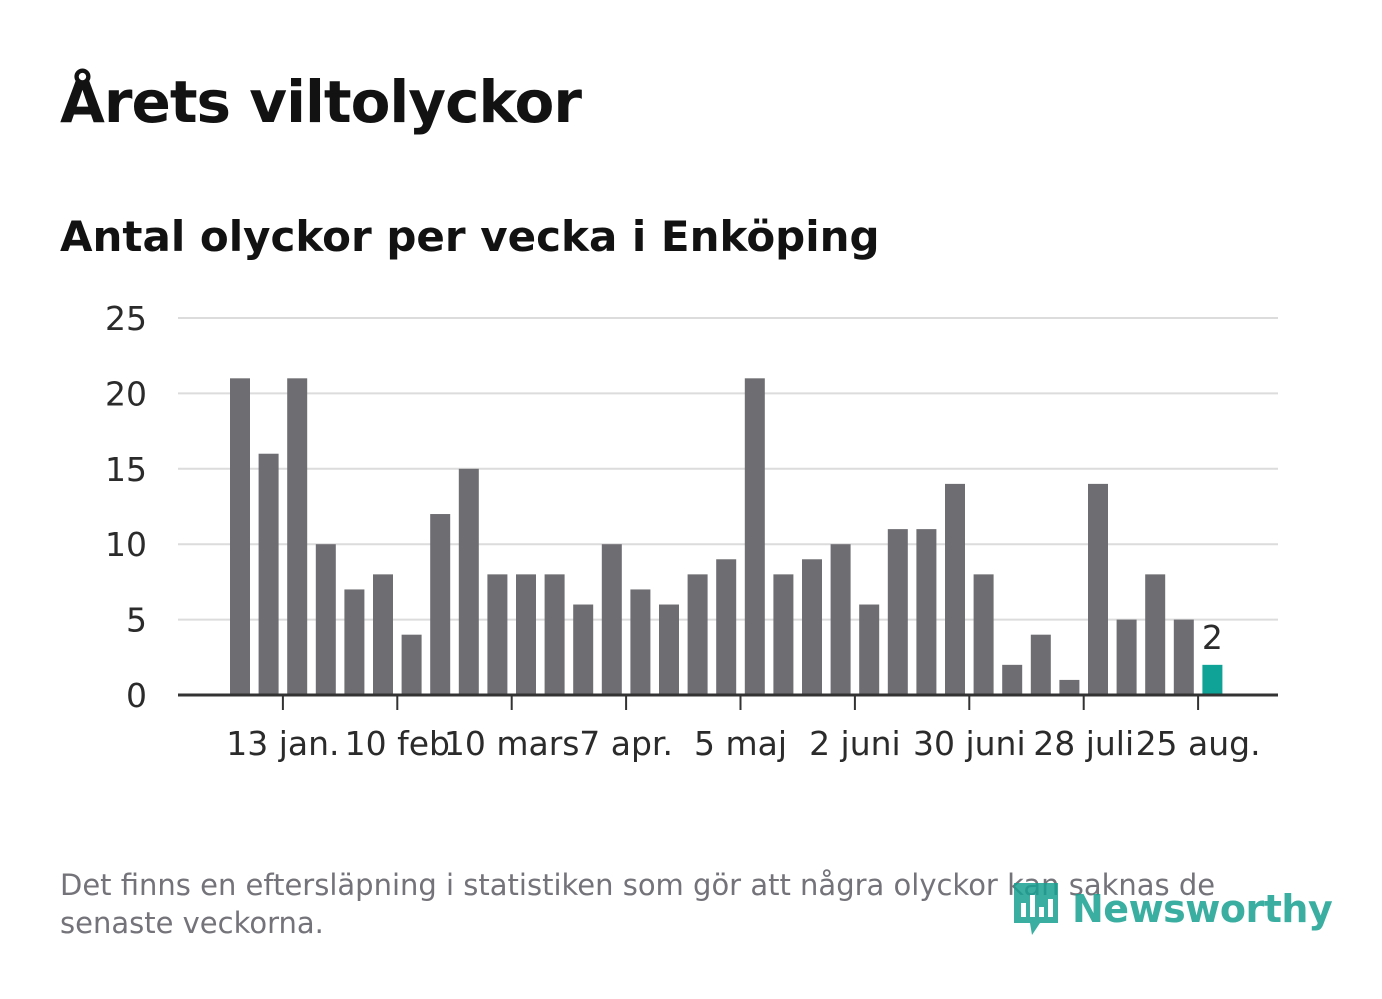 This screenshot has width=1382, height=999. I want to click on x-tick-label: 10 feb, so click(397, 743).